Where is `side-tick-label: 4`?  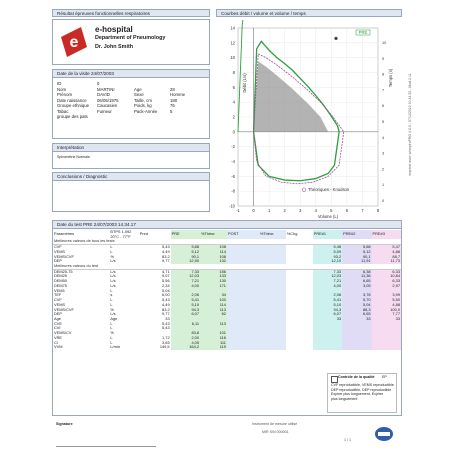
side-tick-label: 4 is located at coordinates (383, 138).